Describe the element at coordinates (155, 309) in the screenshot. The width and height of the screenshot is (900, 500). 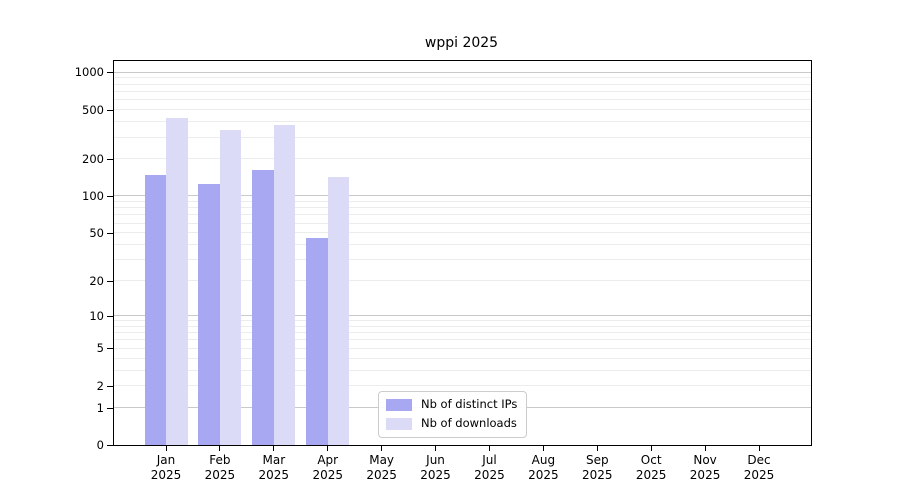
I see `bar-distinct-ips-jan` at that location.